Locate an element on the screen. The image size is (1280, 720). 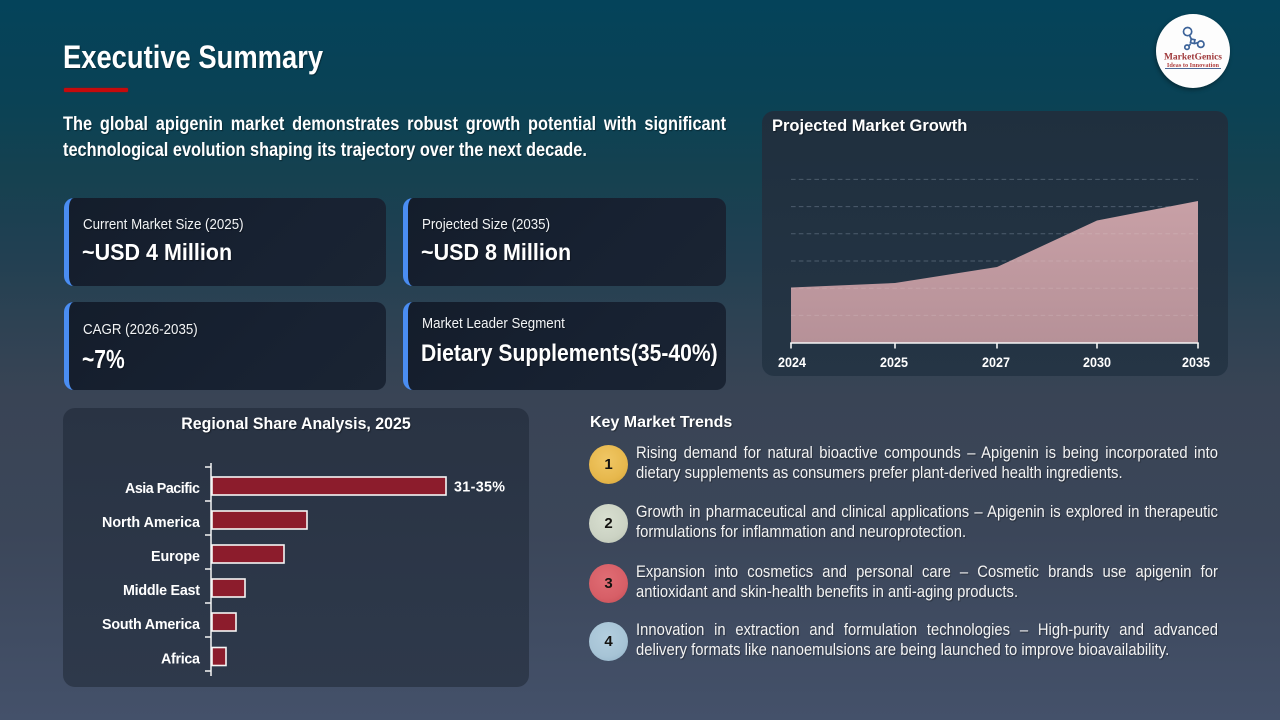
svg-text: 2027 is located at coordinates (996, 362).